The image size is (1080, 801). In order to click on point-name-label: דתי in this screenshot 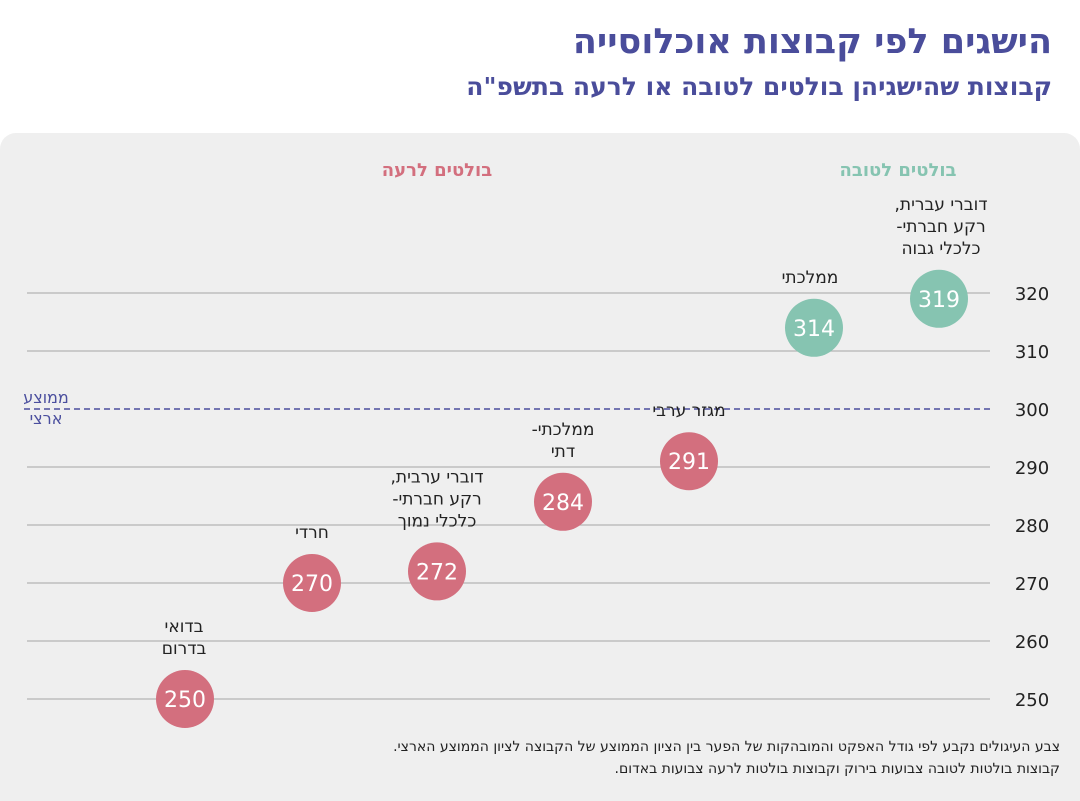, I will do `click(563, 452)`.